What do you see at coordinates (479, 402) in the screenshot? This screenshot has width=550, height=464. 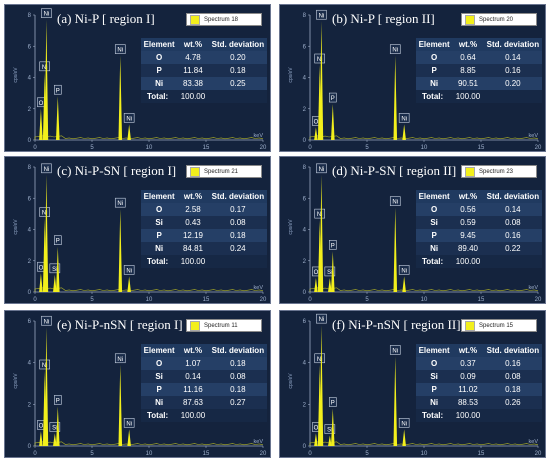 I see `table-row: Ni 88.53 0.26` at bounding box center [479, 402].